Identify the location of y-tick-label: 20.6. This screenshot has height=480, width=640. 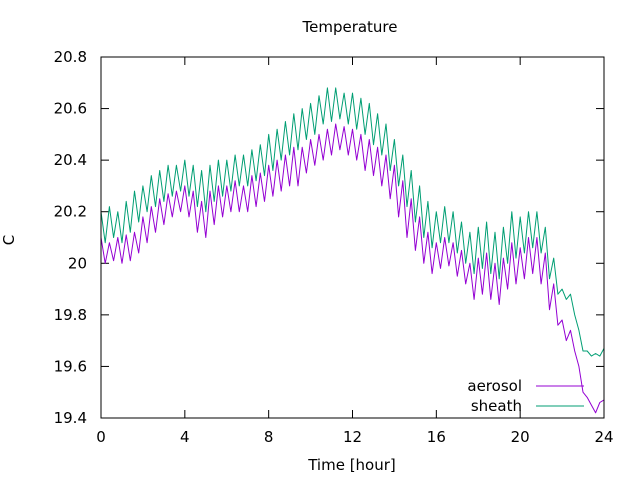
(70, 109).